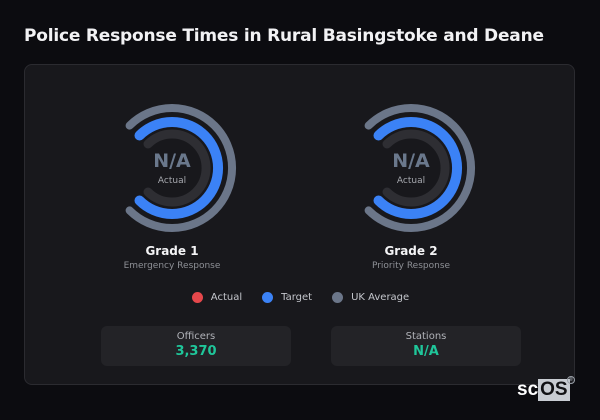 The image size is (600, 420). Describe the element at coordinates (380, 297) in the screenshot. I see `legend-label: UK Average` at that location.